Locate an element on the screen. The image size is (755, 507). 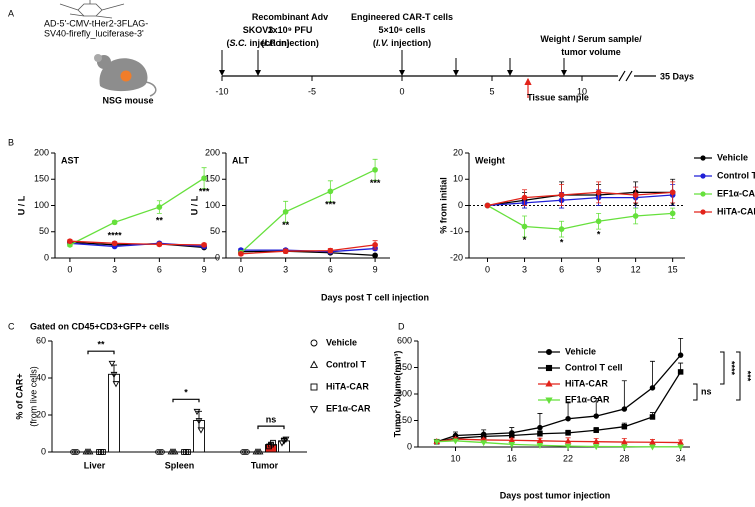
molecule-sketch is located at coordinates (92, 9).